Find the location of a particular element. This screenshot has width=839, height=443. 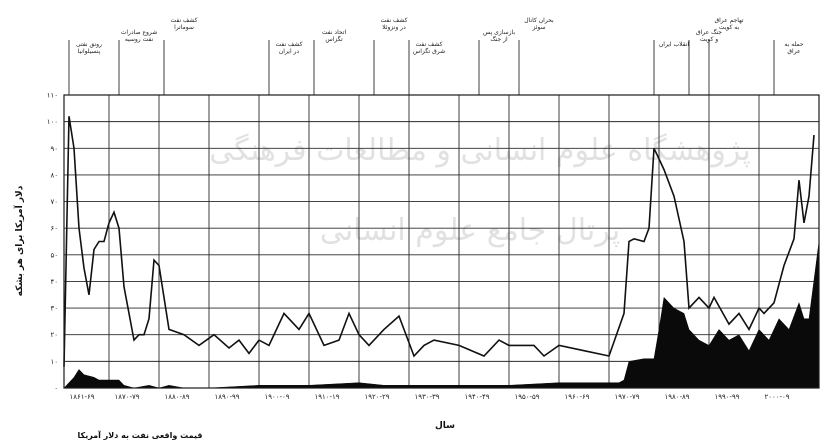

x-tick-label: ۲۰۰۰-۰۹ is located at coordinates (776, 397).